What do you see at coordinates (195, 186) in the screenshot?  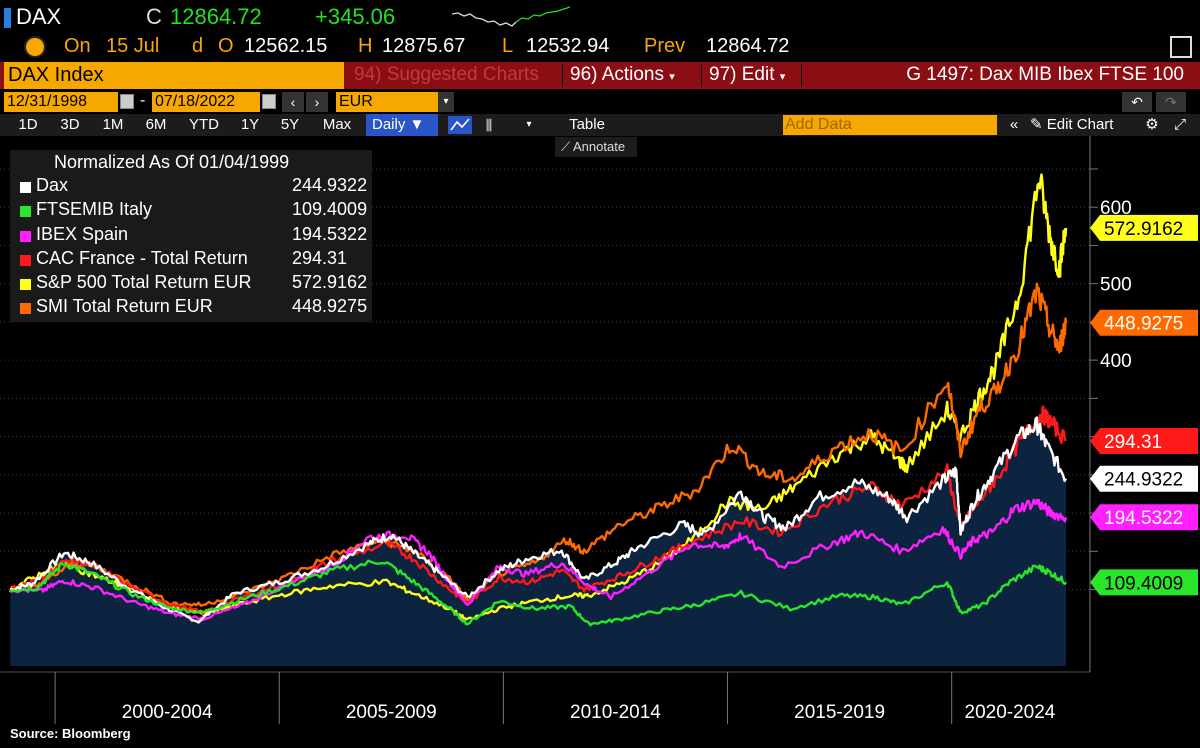 I see `legend-item: Dax 244.9322` at bounding box center [195, 186].